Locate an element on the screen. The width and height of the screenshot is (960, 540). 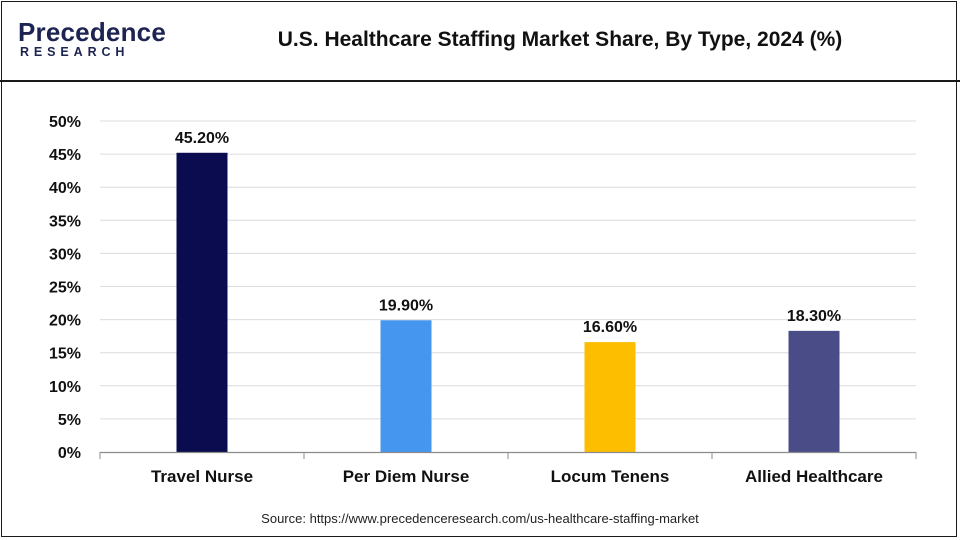
y-tick-label: 15% is located at coordinates (65, 354).